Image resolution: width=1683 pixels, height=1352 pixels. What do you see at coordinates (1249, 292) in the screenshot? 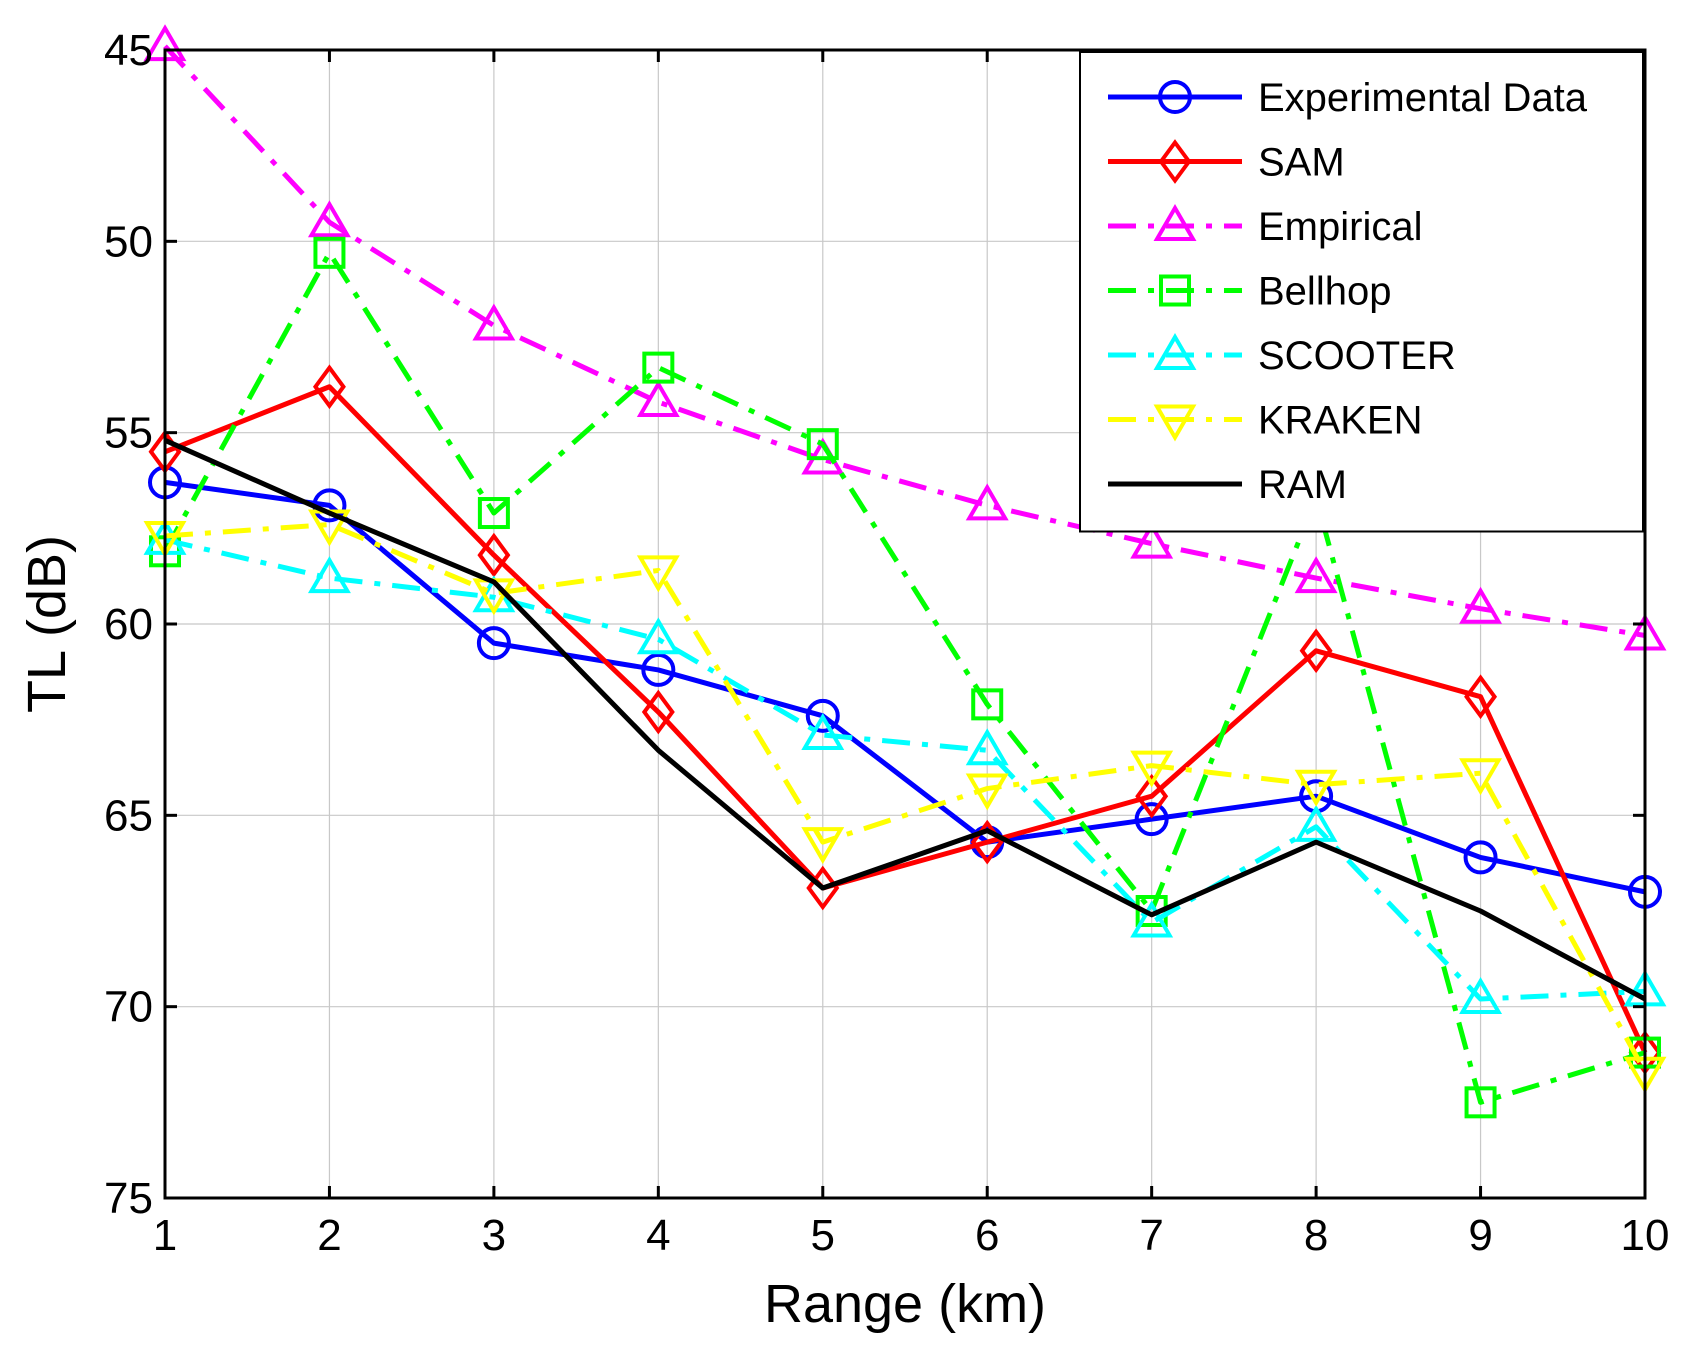
I see `legend-item-bellhop: Bellhop` at bounding box center [1249, 292].